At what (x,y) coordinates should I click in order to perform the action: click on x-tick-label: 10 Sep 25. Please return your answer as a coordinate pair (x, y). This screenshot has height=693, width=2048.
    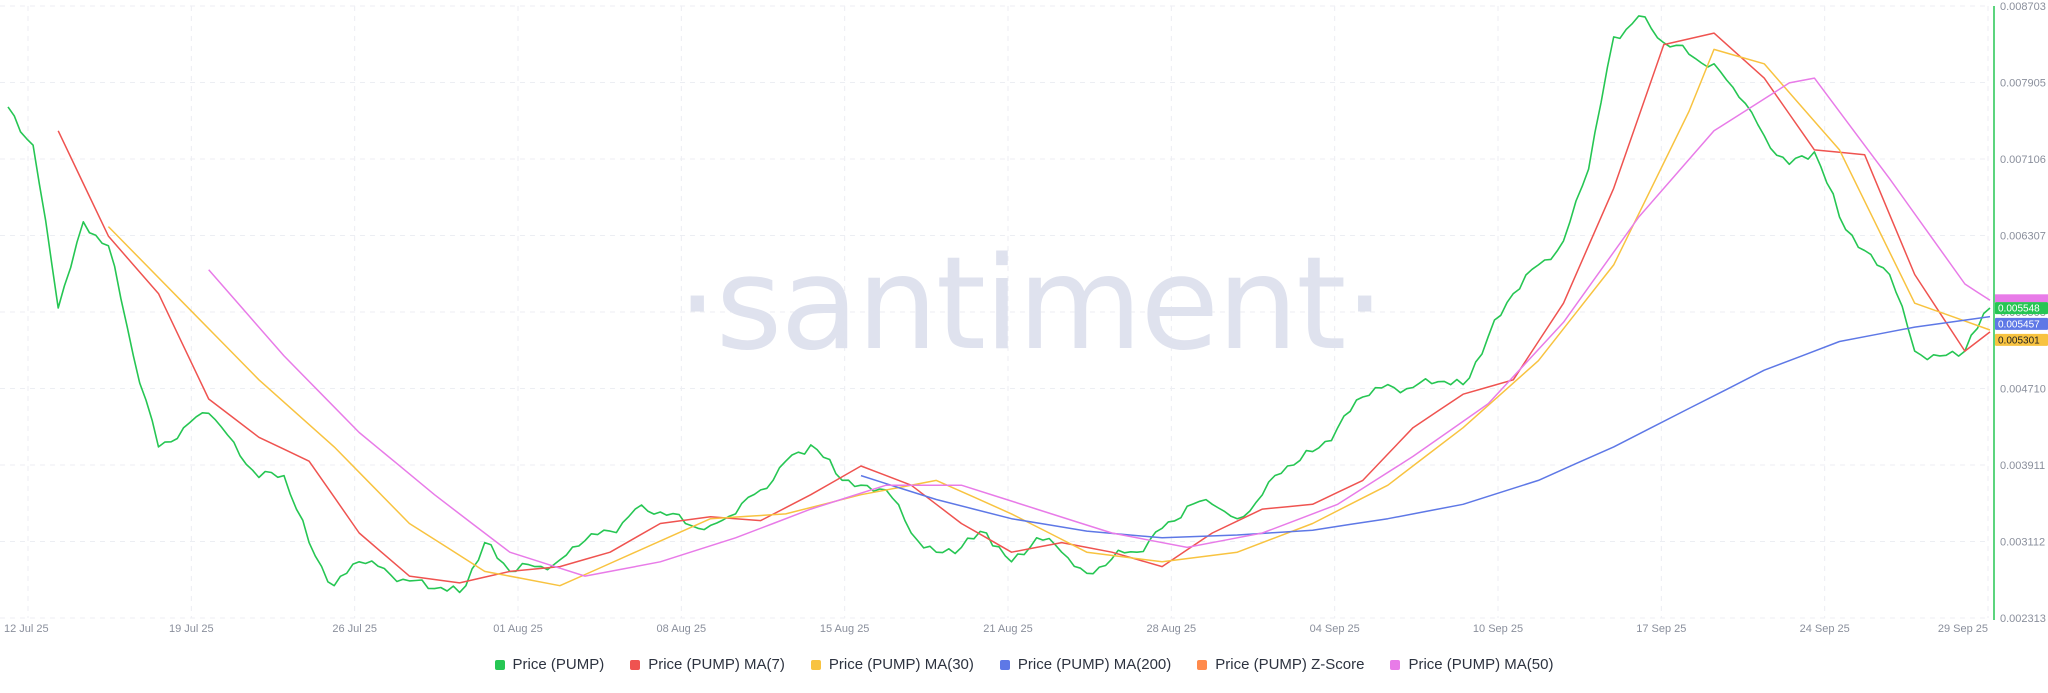
    Looking at the image, I should click on (1498, 629).